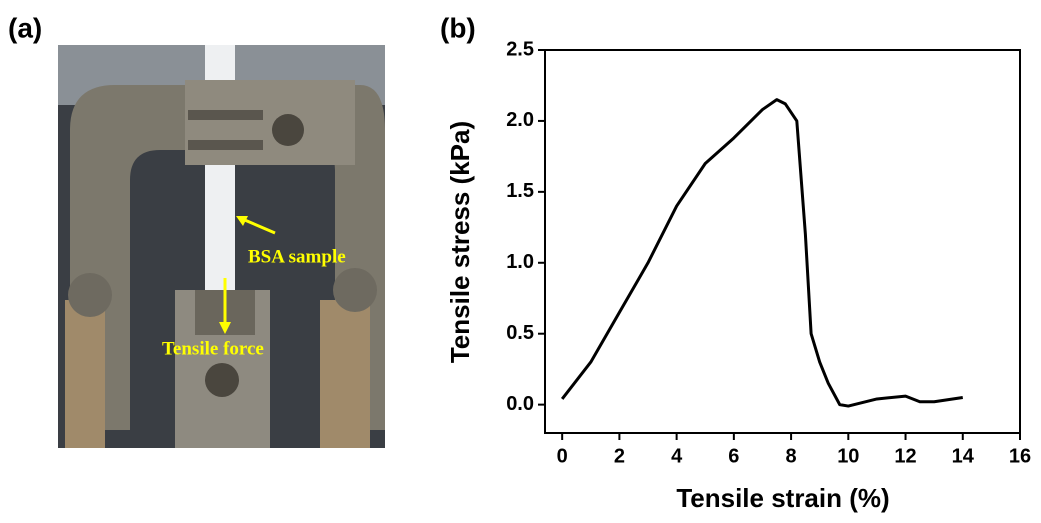  What do you see at coordinates (520, 120) in the screenshot?
I see `y-tick-label: 2.0` at bounding box center [520, 120].